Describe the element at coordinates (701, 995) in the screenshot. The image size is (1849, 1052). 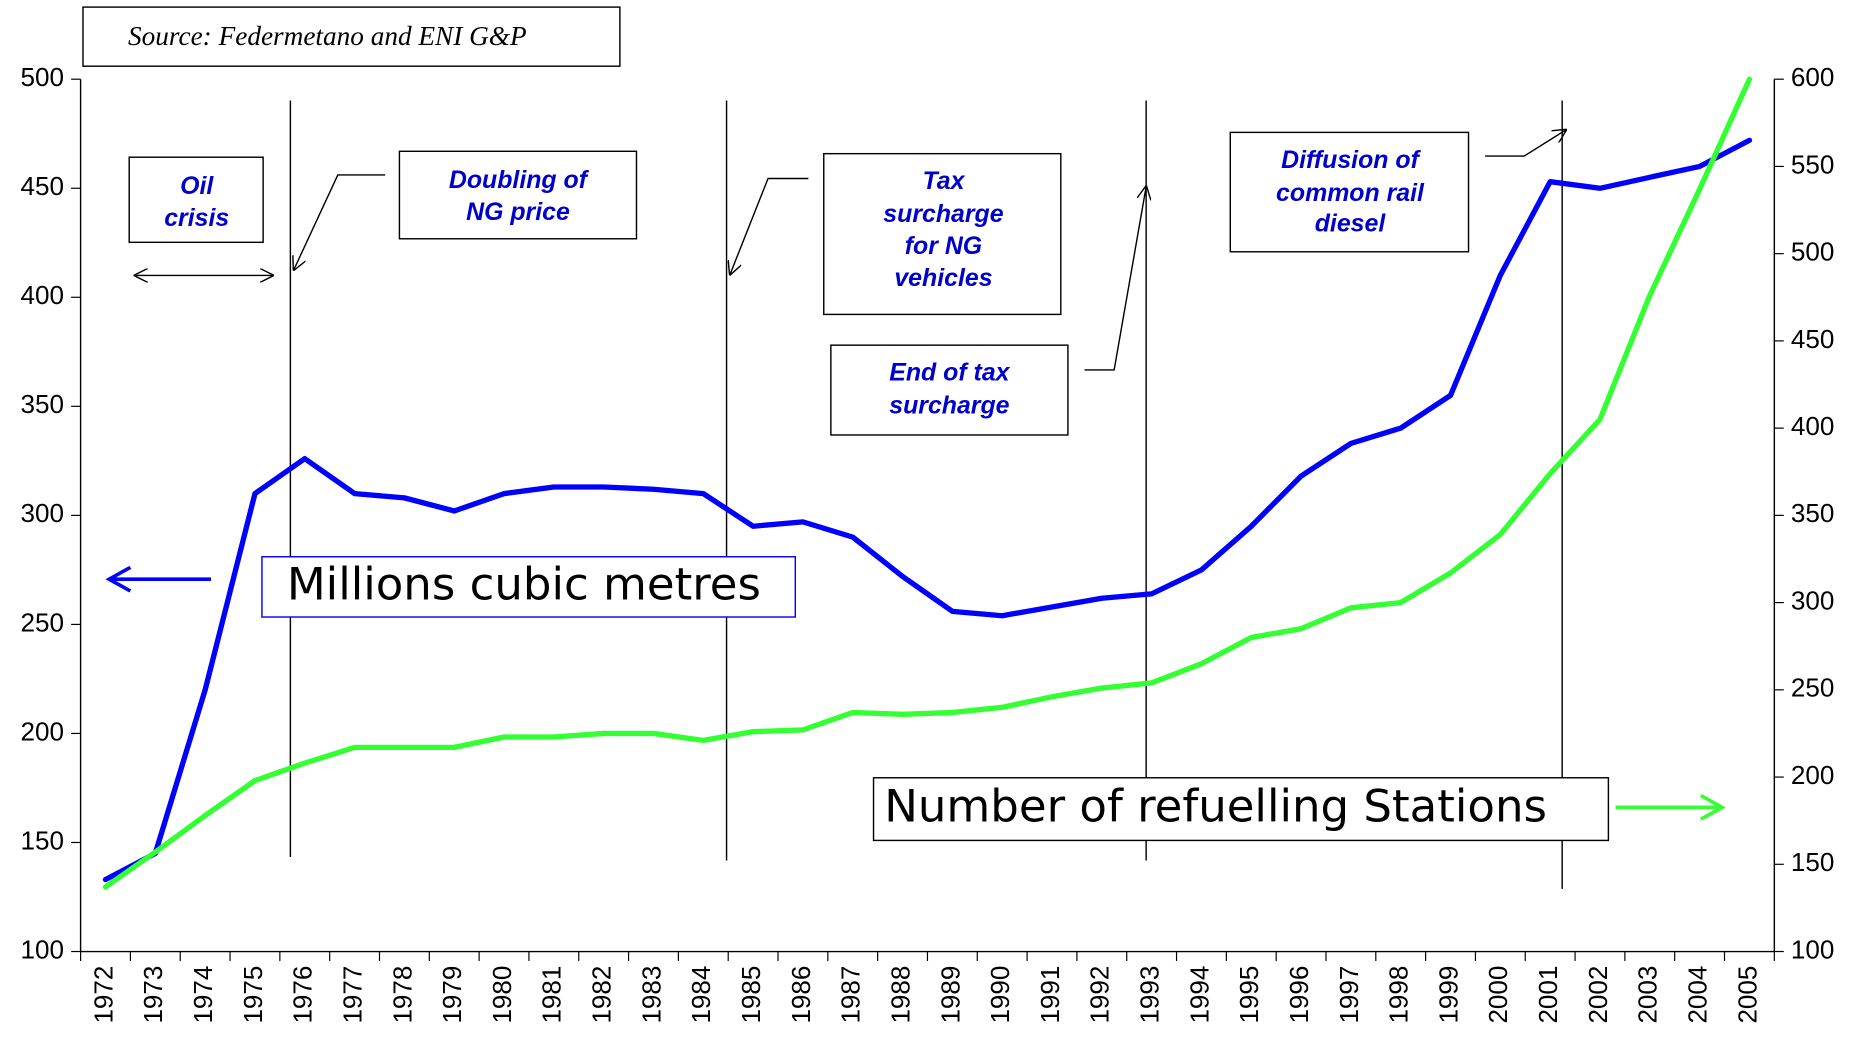
I see `x-tick-label: 1984` at that location.